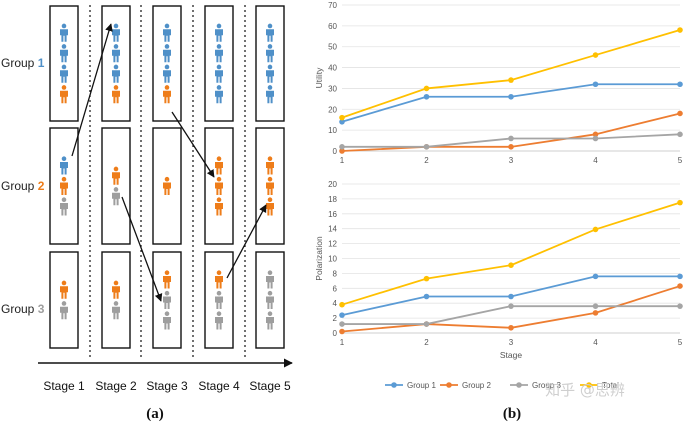 Image resolution: width=685 pixels, height=423 pixels. I want to click on x-tick-label: 5, so click(680, 160).